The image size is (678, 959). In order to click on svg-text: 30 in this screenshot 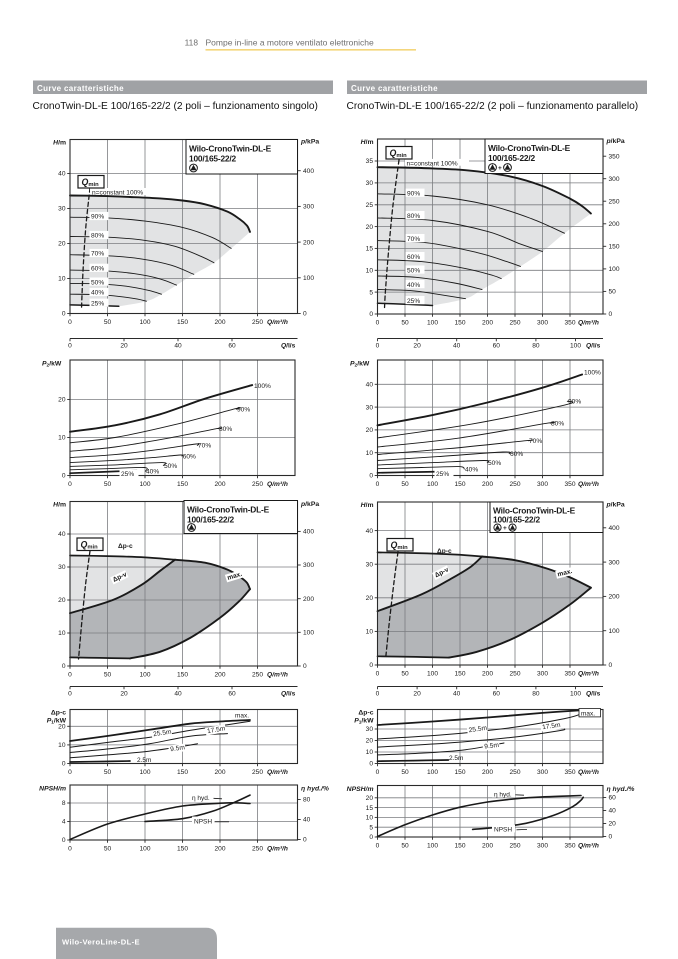, I will do `click(370, 407)`.